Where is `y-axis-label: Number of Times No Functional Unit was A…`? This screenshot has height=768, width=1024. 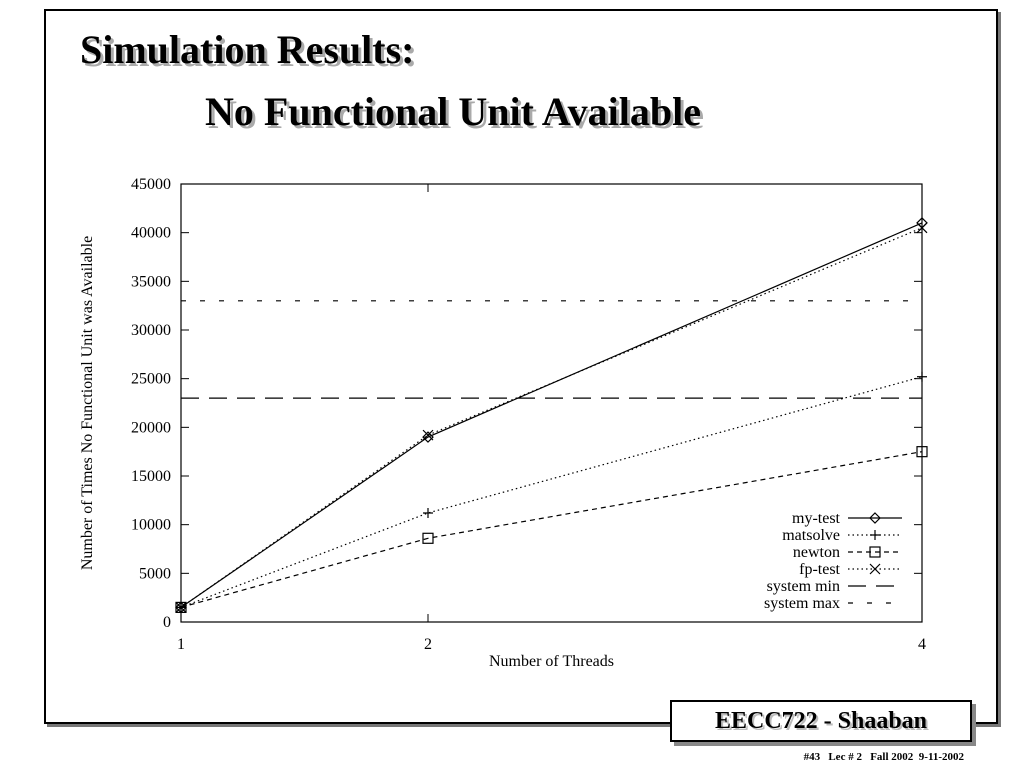 y-axis-label: Number of Times No Functional Unit was A… is located at coordinates (87, 403).